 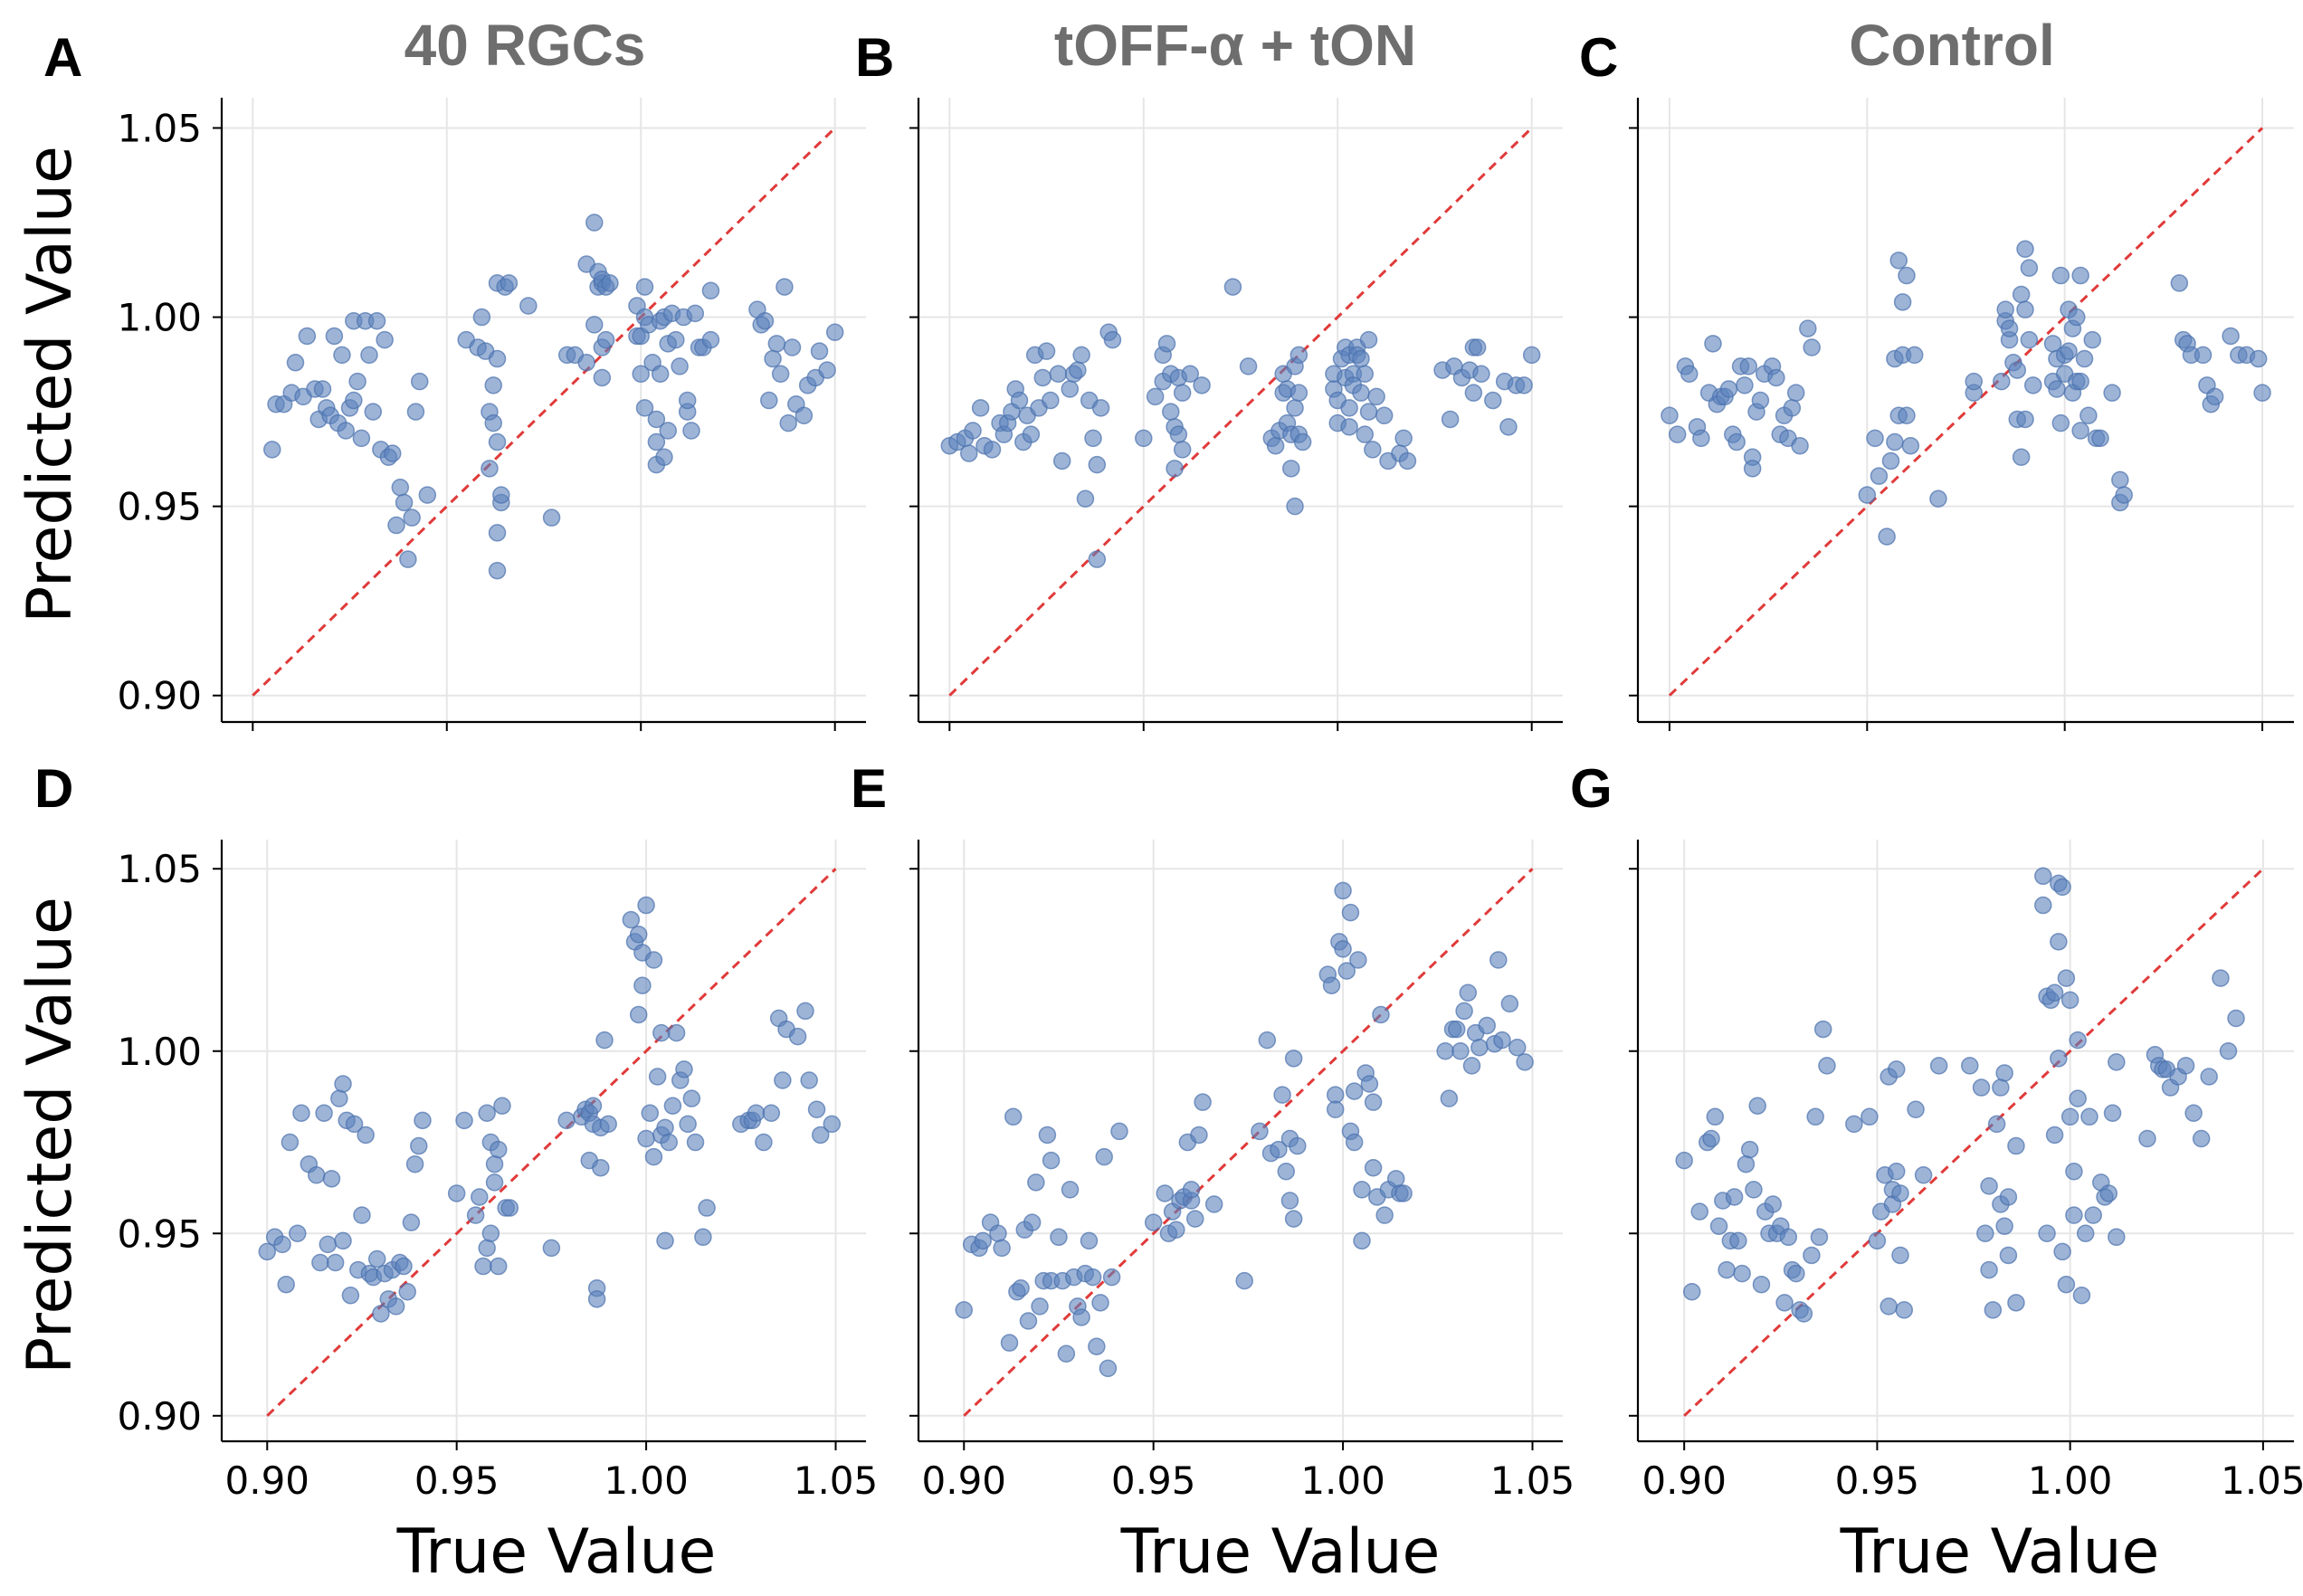 What do you see at coordinates (159, 318) in the screenshot?
I see `y-tick-label-a-2: 1.00` at bounding box center [159, 318].